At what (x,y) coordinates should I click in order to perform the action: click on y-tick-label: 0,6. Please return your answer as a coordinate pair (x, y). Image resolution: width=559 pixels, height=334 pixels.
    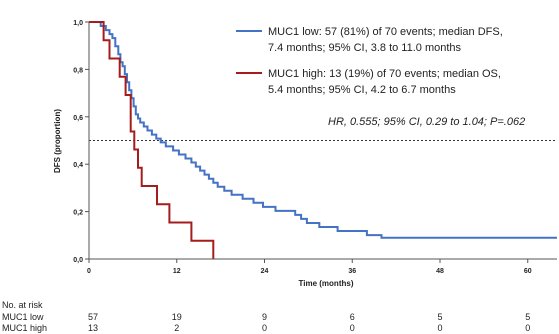
    Looking at the image, I should click on (78, 118).